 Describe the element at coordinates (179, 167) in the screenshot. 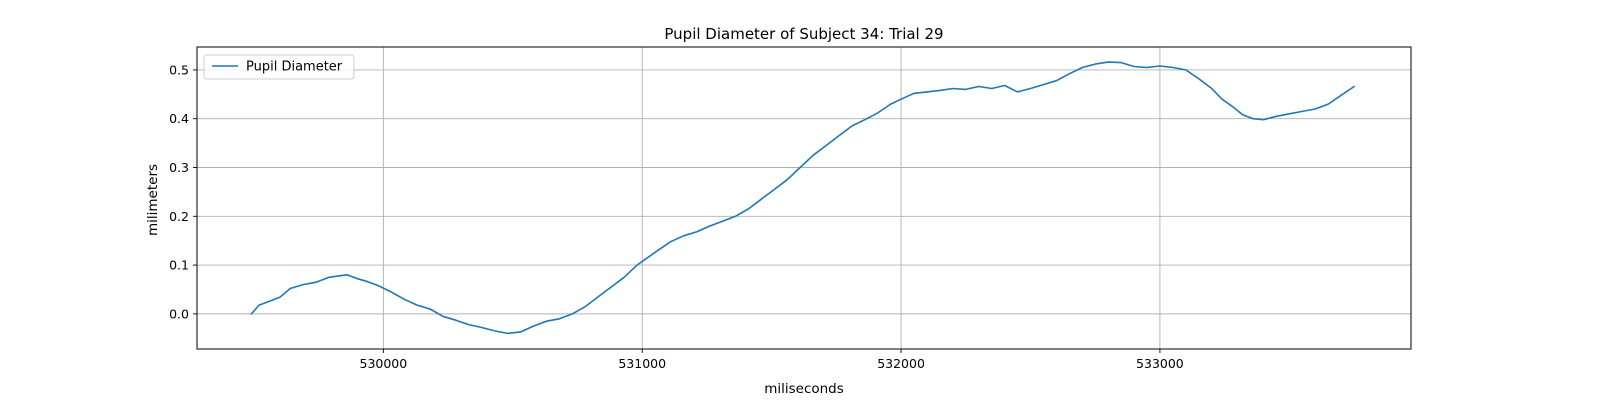

I see `y-tick-label: 0.3` at that location.